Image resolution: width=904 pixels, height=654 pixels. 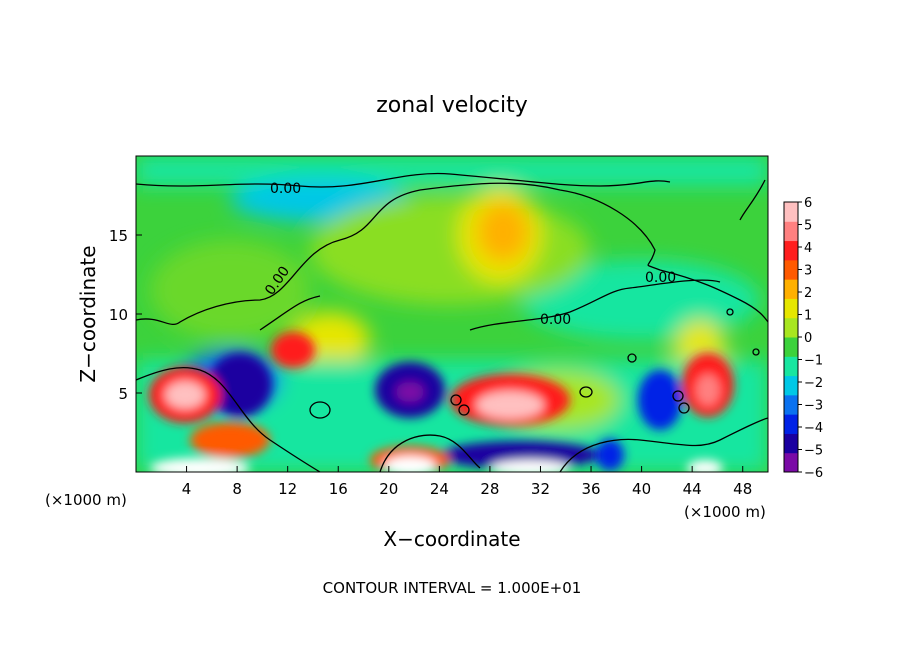 I want to click on colorbar-tick-label: 5, so click(x=808, y=226).